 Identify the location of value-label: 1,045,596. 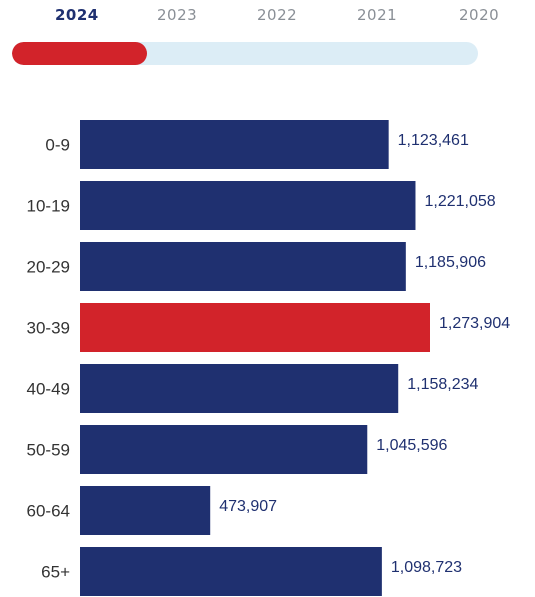
(411, 445).